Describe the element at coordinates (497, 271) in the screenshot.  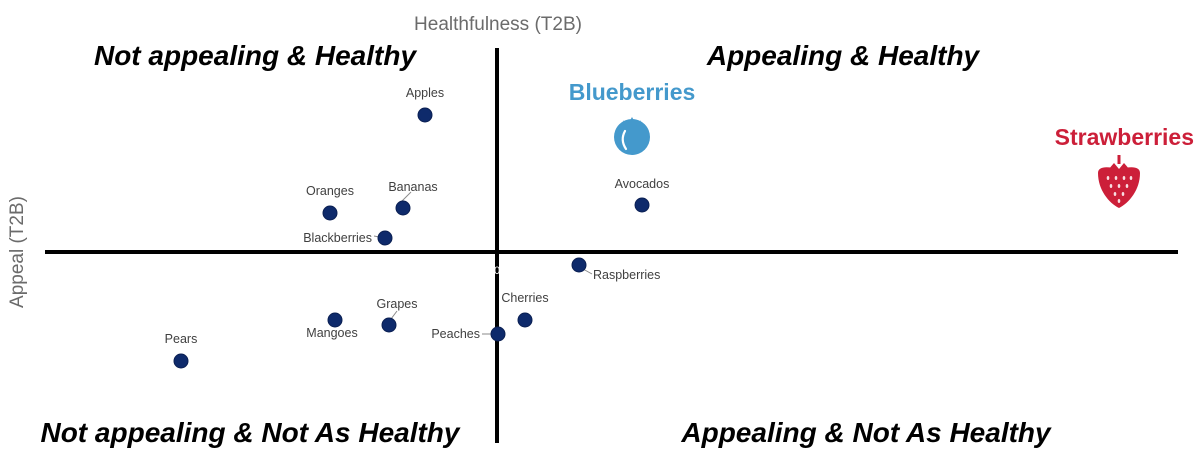
I see `origin-label: 0` at that location.